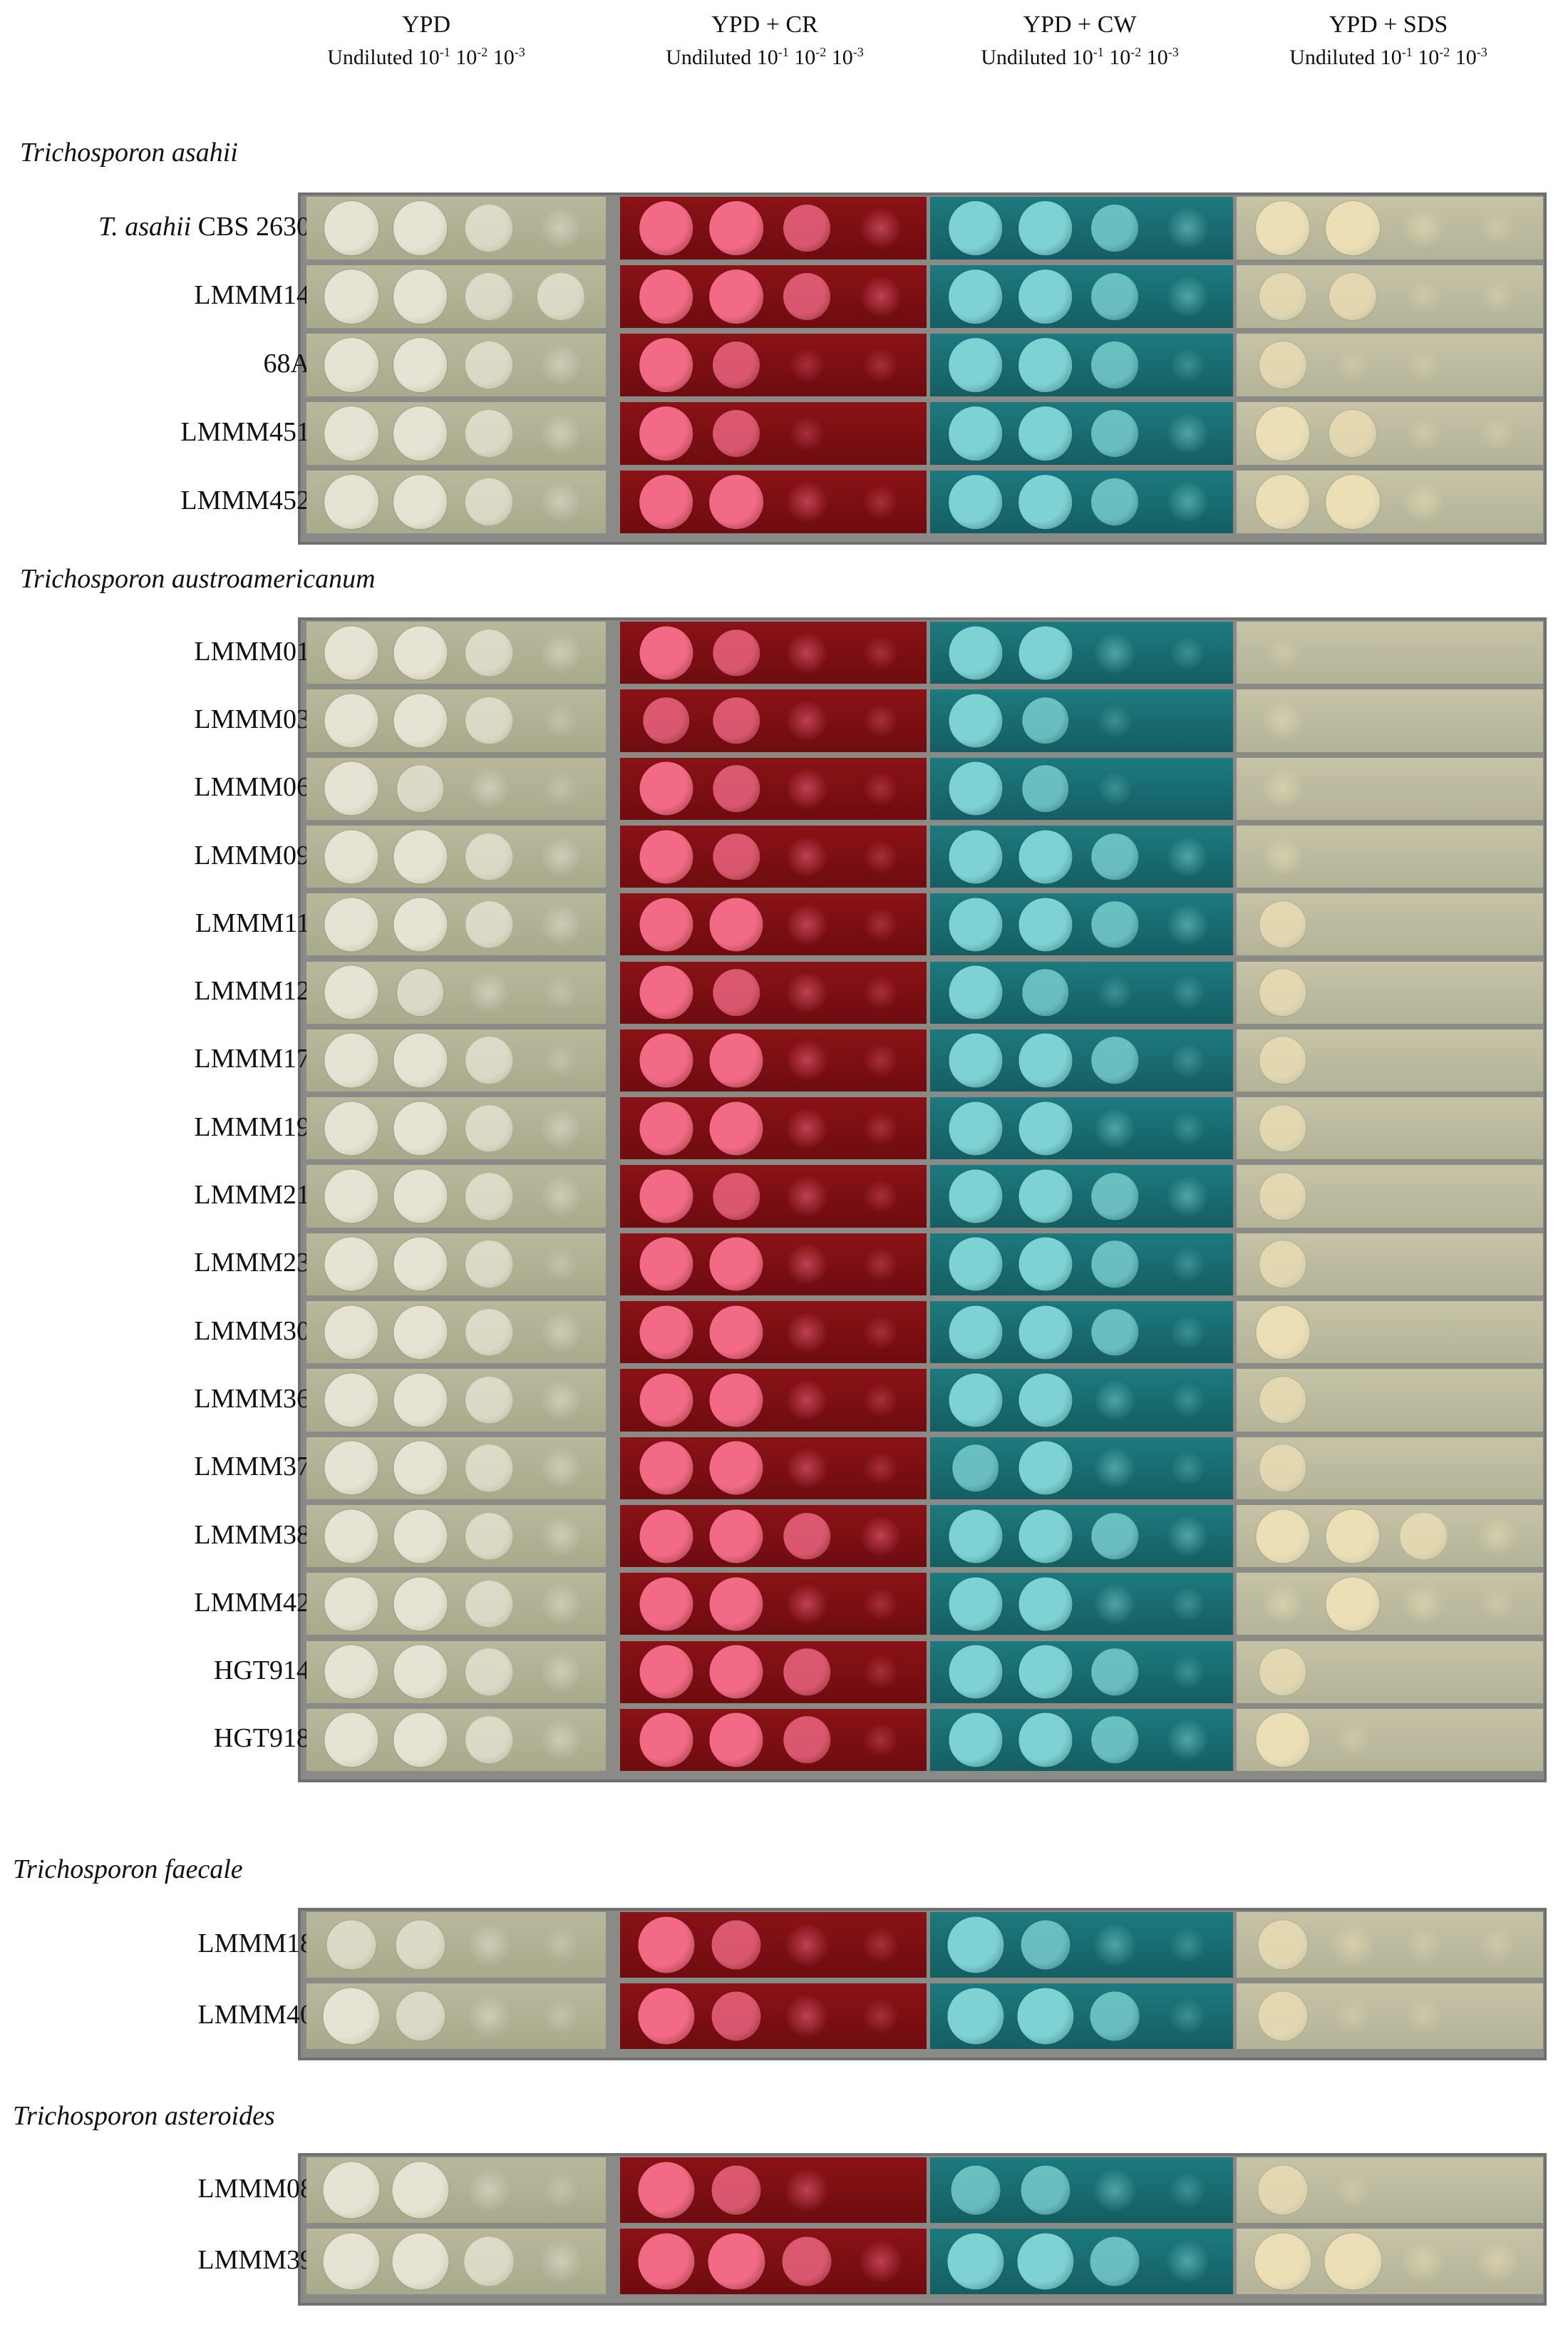 The height and width of the screenshot is (2337, 1568). What do you see at coordinates (773, 2261) in the screenshot?
I see `plate-panel-cr` at bounding box center [773, 2261].